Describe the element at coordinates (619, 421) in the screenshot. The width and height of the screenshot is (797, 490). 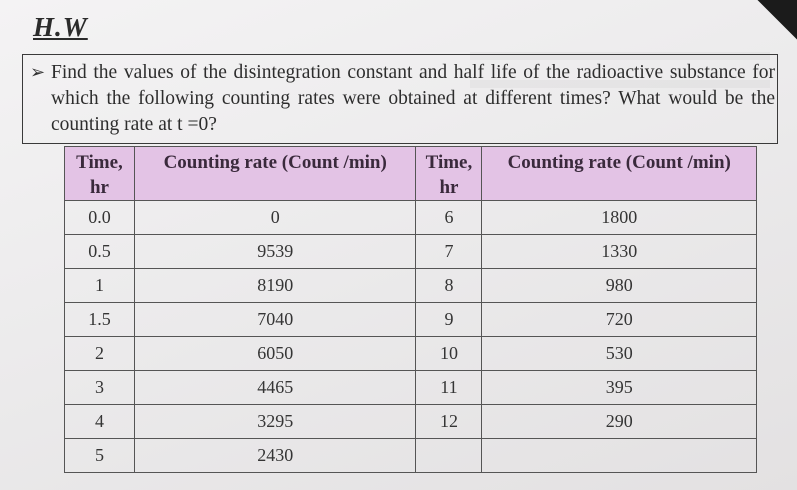
I see `table-cell: 290` at that location.